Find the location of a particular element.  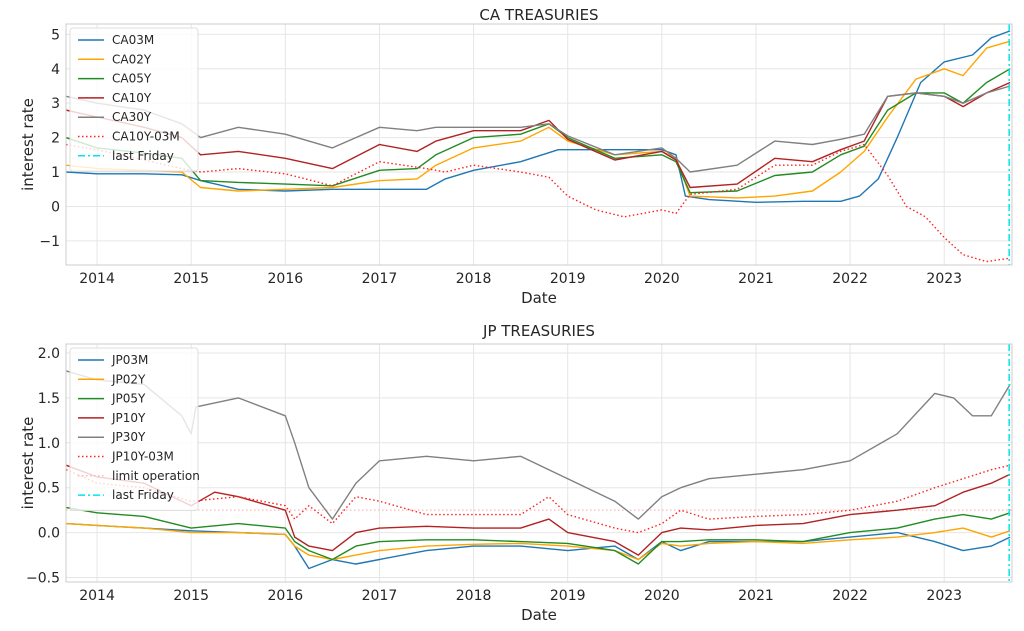

legend-label: CA30Y is located at coordinates (132, 117).